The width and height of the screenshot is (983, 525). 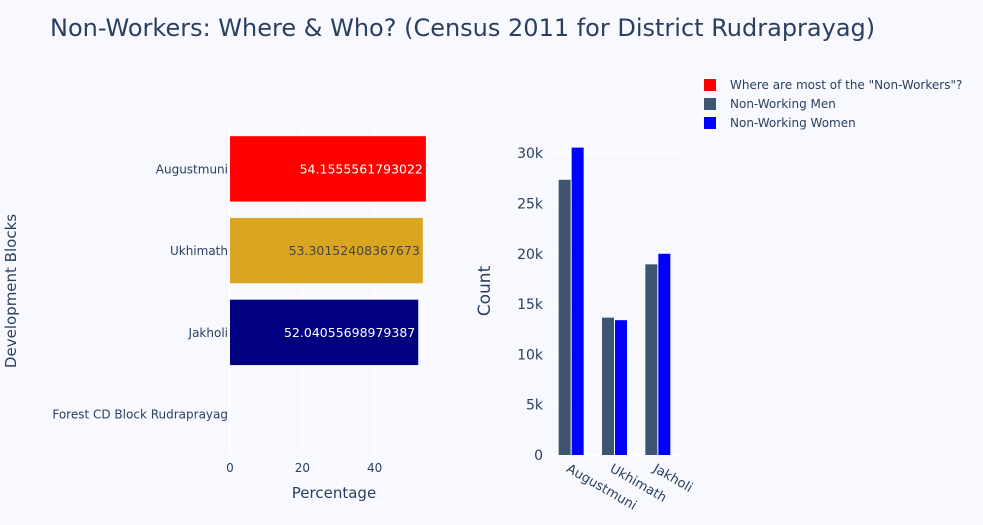 What do you see at coordinates (538, 456) in the screenshot?
I see `y-tick-label: 0` at bounding box center [538, 456].